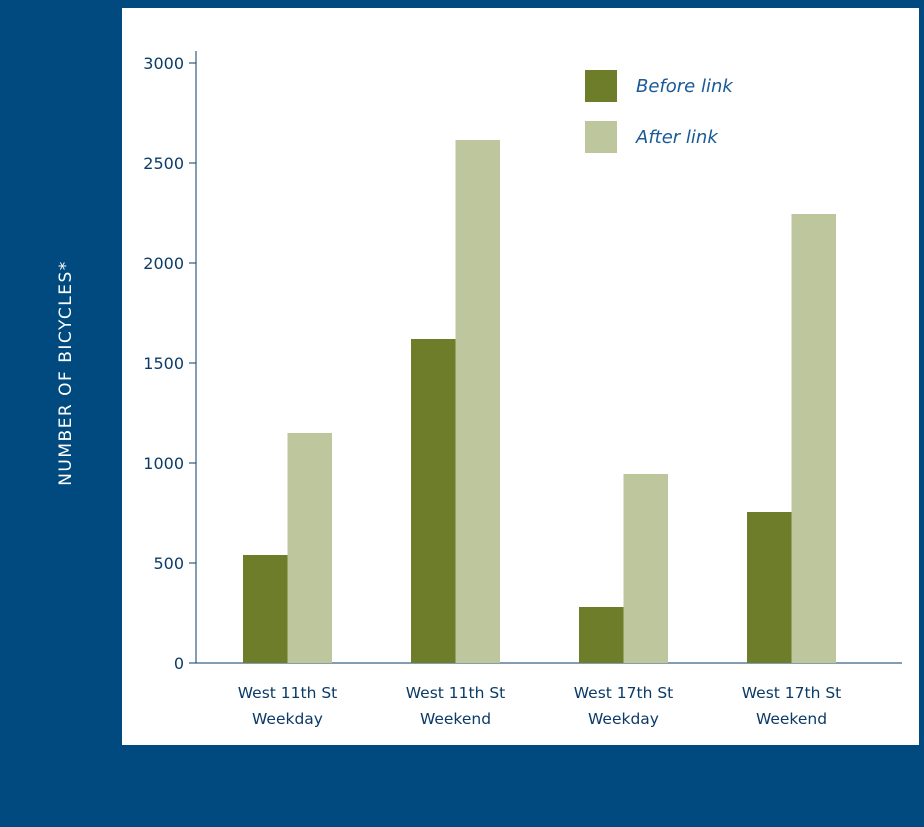 Image resolution: width=924 pixels, height=827 pixels. What do you see at coordinates (677, 137) in the screenshot?
I see `legend-label: After link` at bounding box center [677, 137].